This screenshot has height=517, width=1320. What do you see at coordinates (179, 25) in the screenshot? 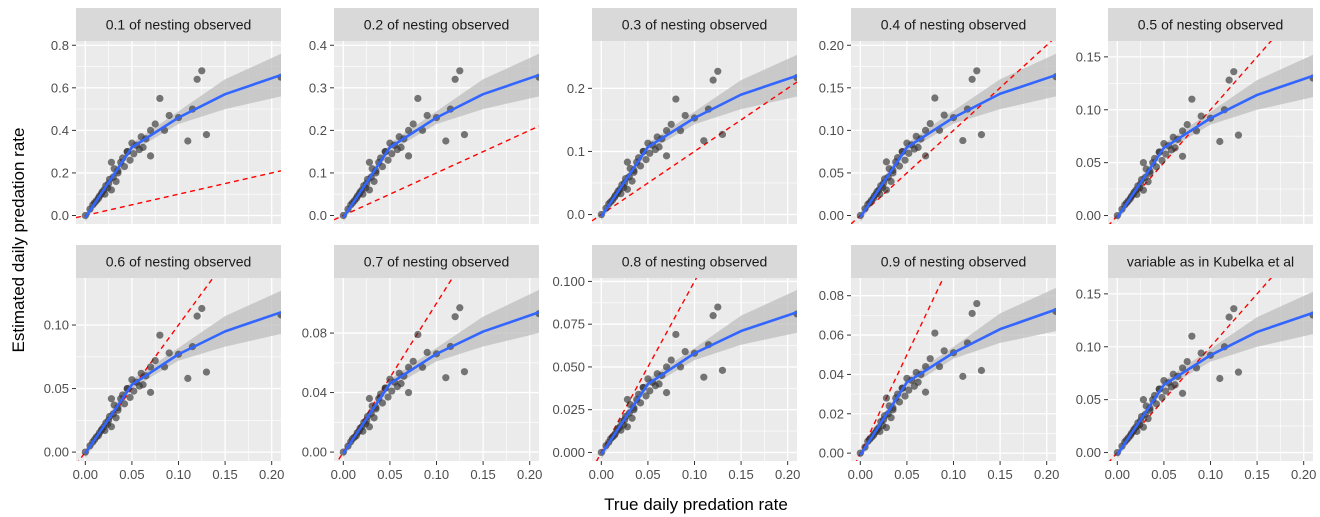
I see `facet-strip-label: 0.1 of nesting observed` at bounding box center [179, 25].